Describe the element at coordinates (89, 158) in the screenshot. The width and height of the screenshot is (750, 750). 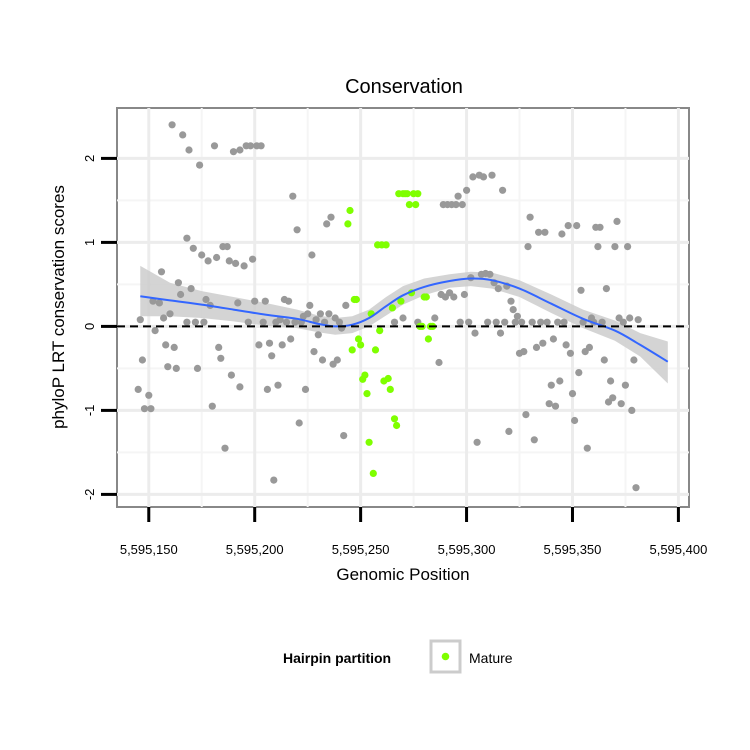
I see `y-tick-label-4: 2` at that location.